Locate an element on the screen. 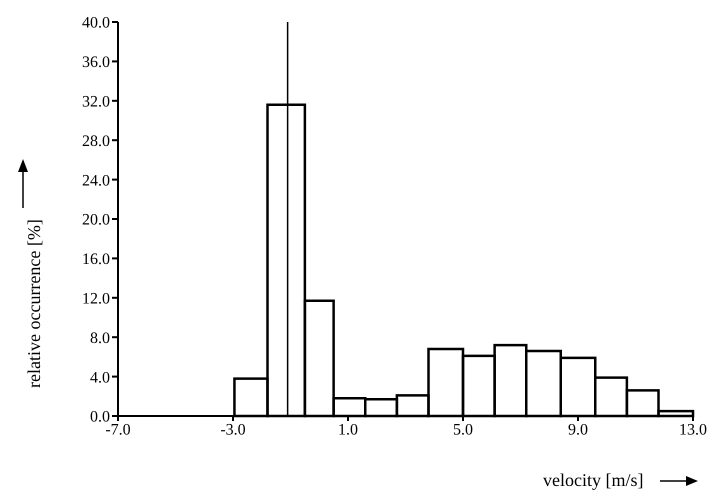  y-tick-label: 32.0 is located at coordinates (96, 101).